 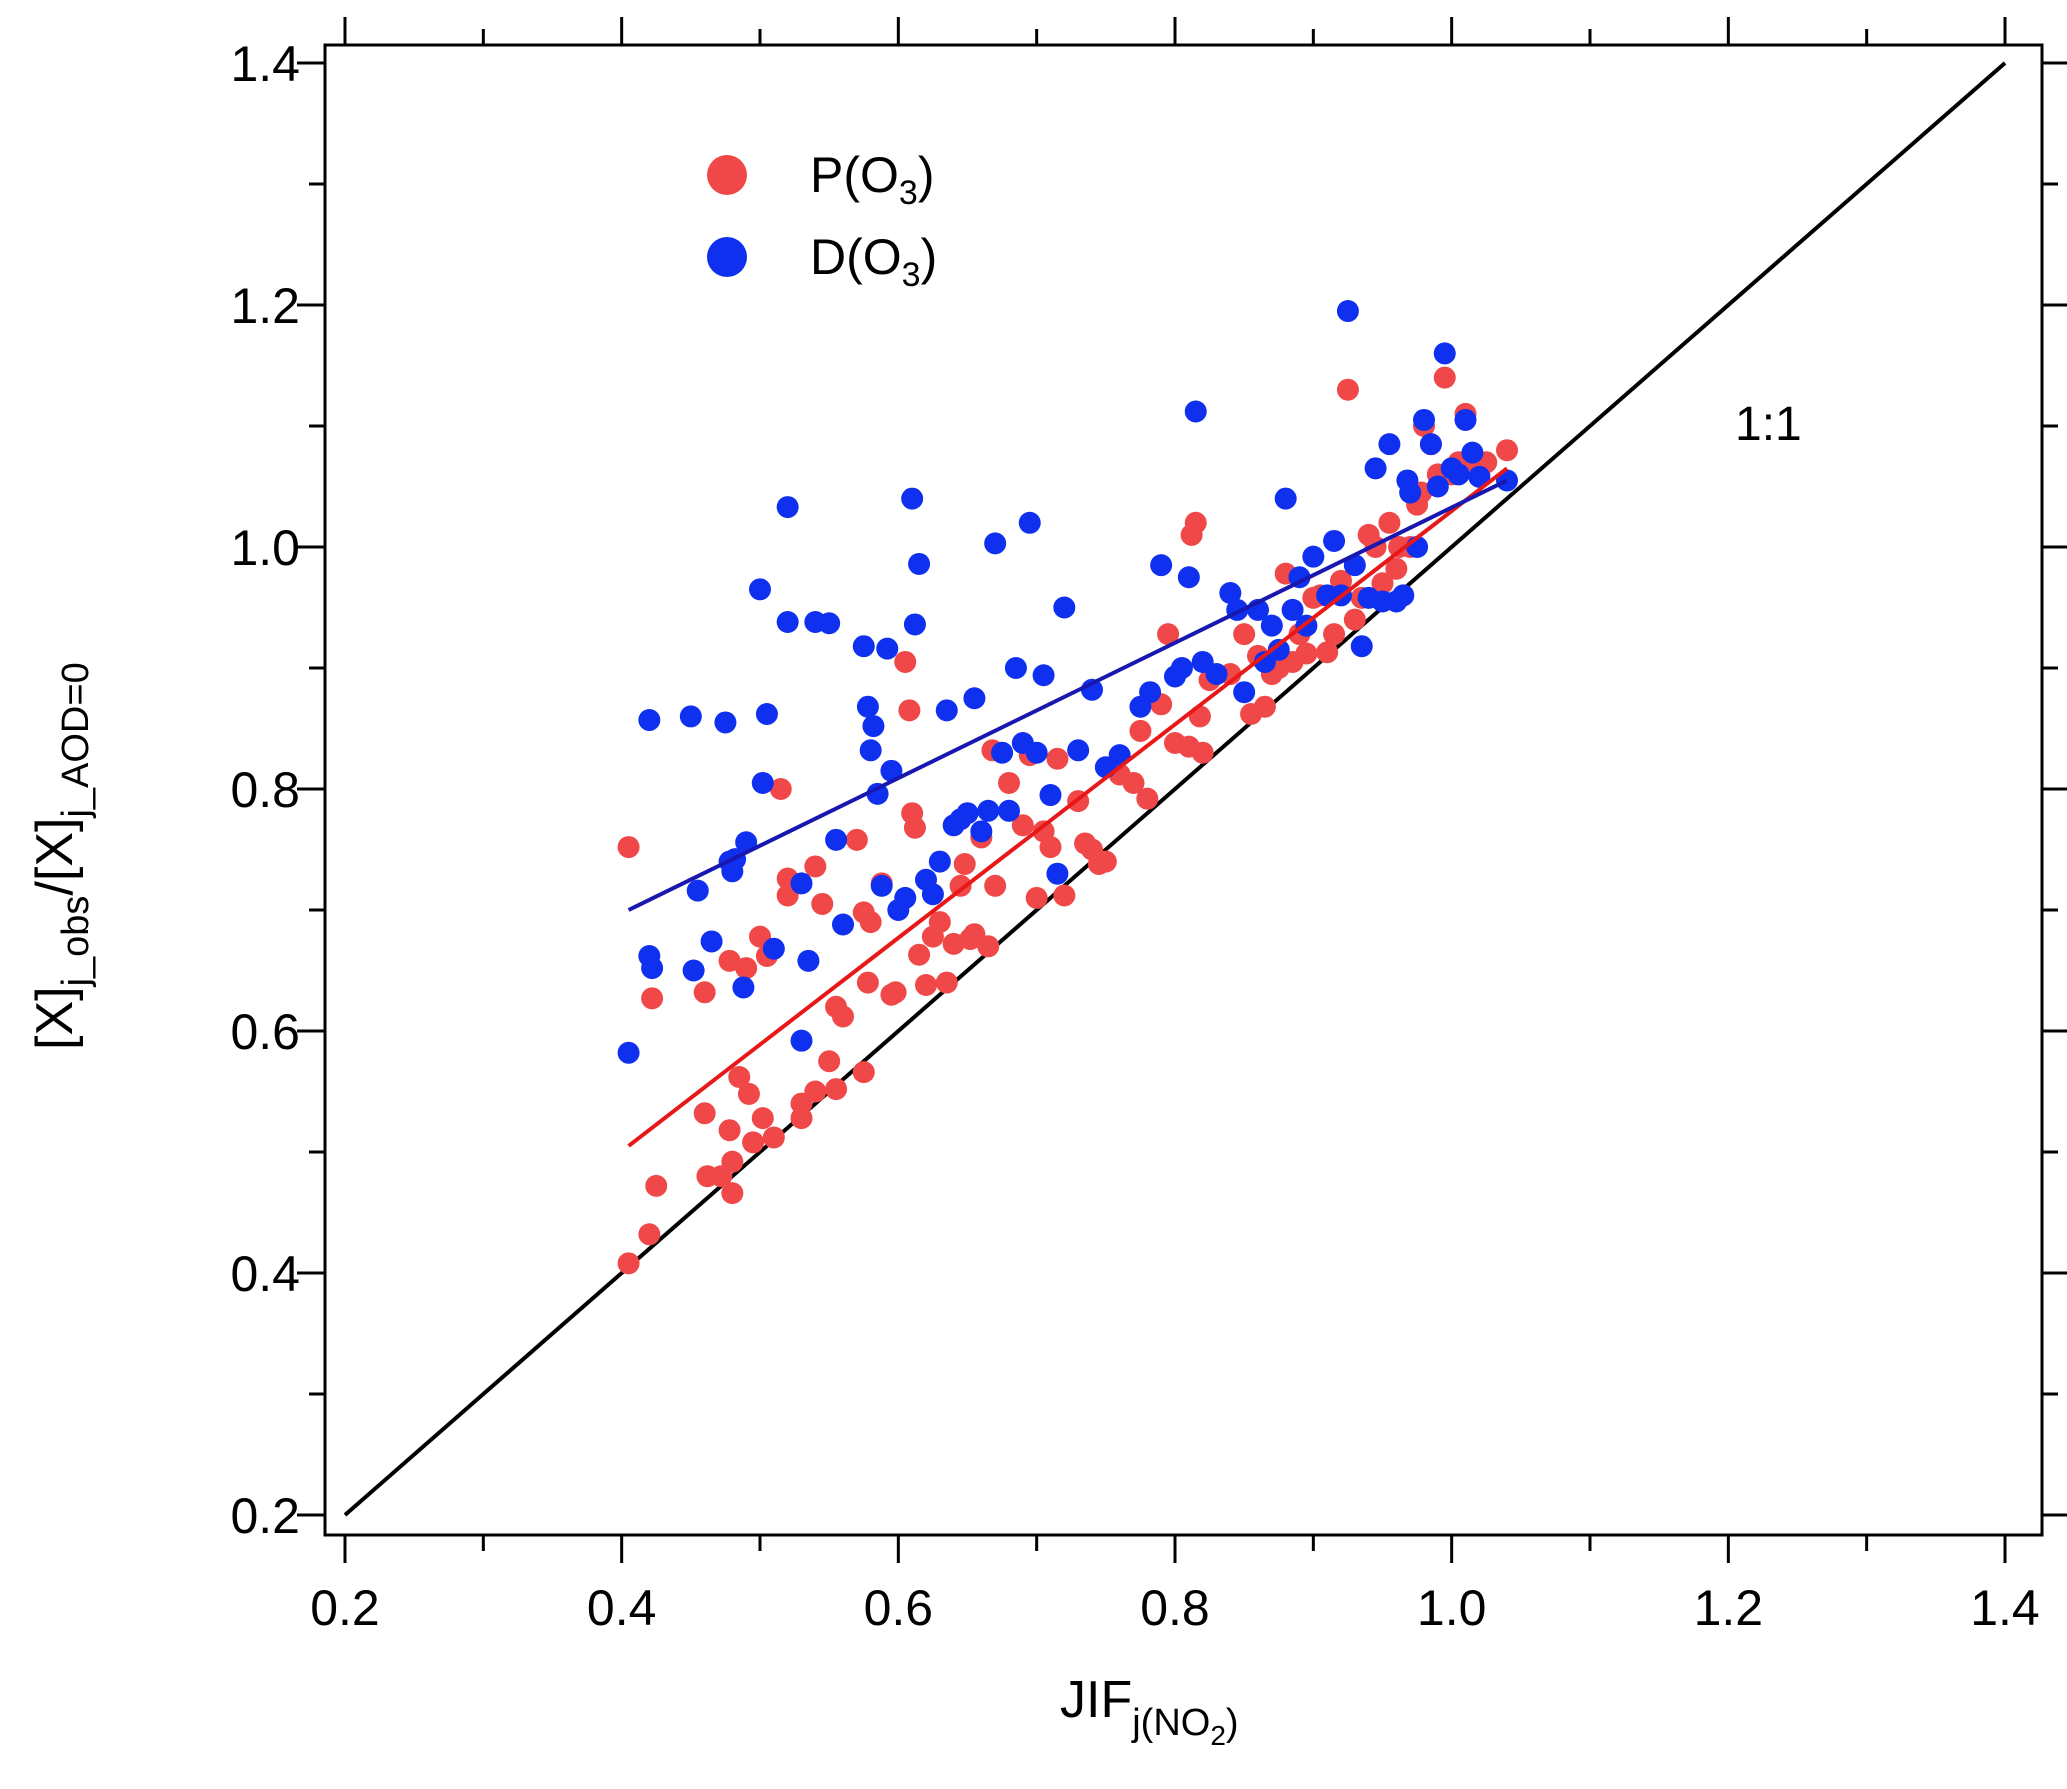 I want to click on y-tick-label: 0.4, so click(x=265, y=1274).